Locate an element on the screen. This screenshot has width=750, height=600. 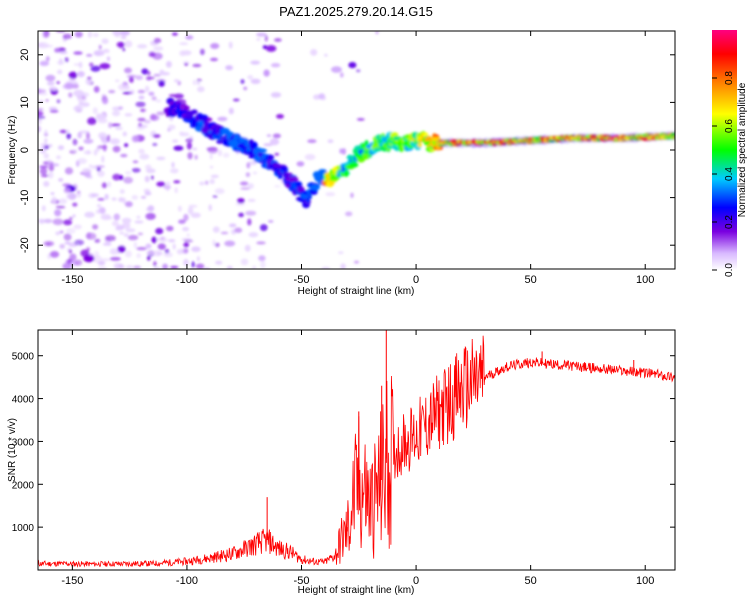
spectrogram-x-tick-label: -50 is located at coordinates (302, 280).